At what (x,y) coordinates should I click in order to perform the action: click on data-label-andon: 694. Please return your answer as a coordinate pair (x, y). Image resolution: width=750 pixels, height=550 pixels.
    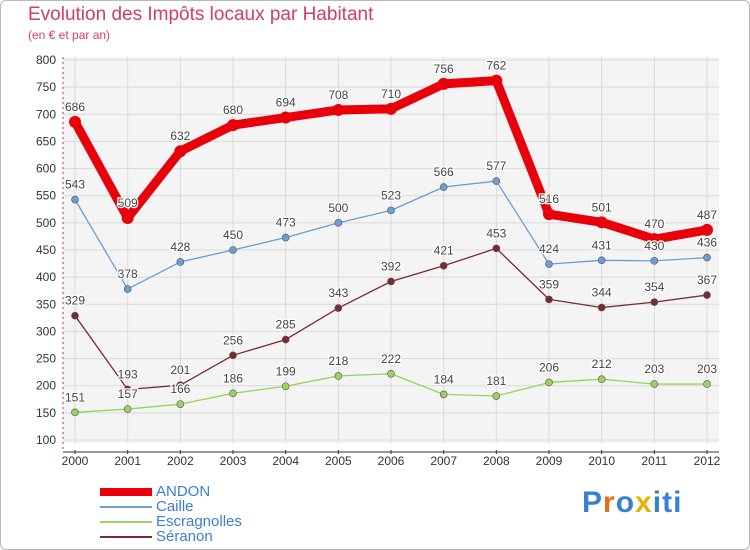
    Looking at the image, I should click on (286, 103).